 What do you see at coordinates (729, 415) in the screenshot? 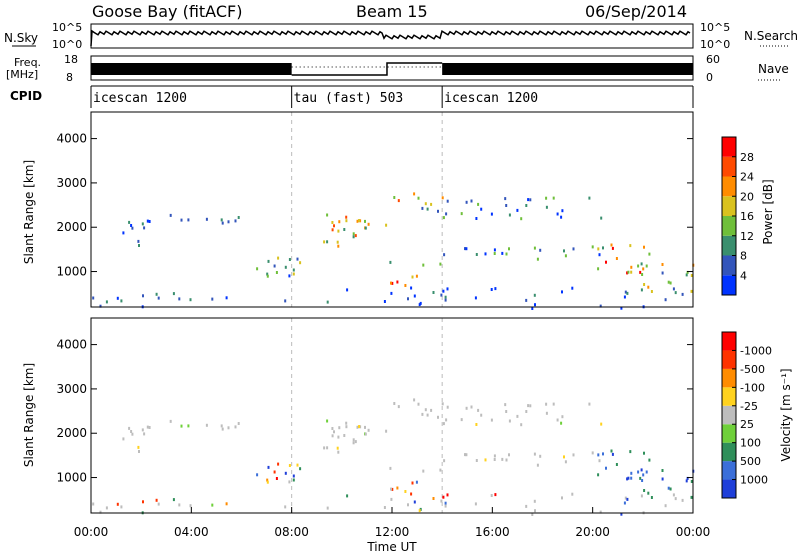
I see `colorbar-frame` at bounding box center [729, 415].